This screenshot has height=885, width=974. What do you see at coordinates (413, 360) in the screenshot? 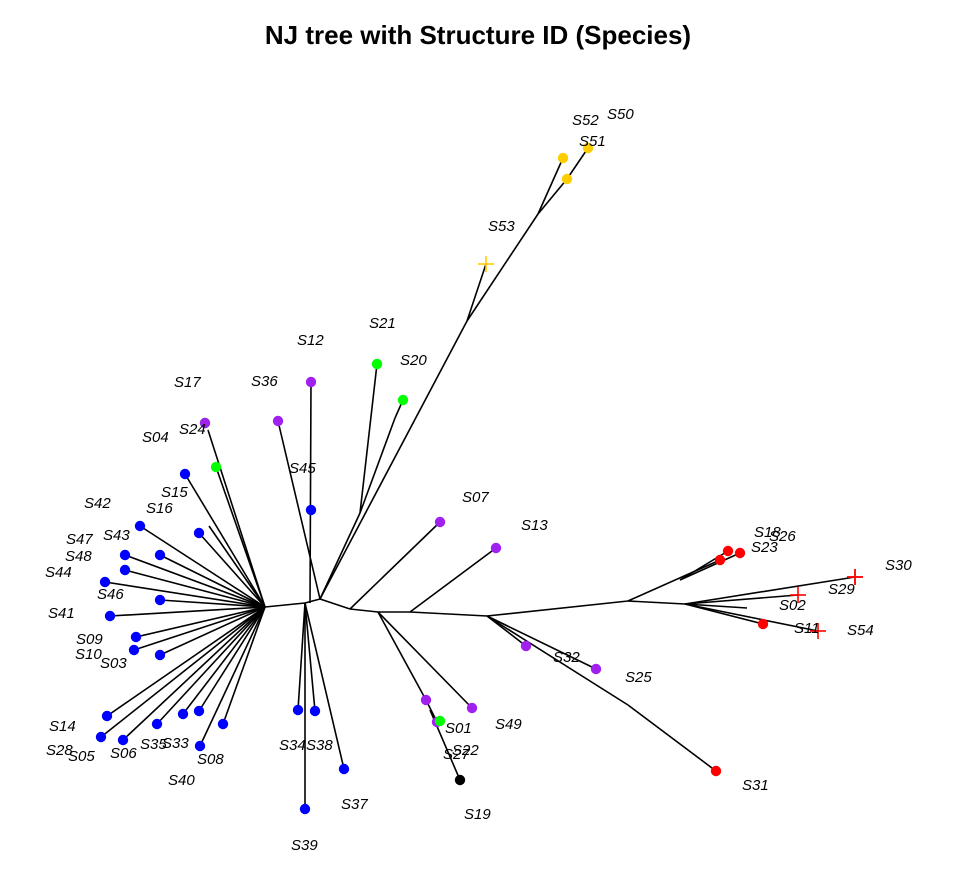
I see `tip-label-s20: S20` at bounding box center [413, 360].